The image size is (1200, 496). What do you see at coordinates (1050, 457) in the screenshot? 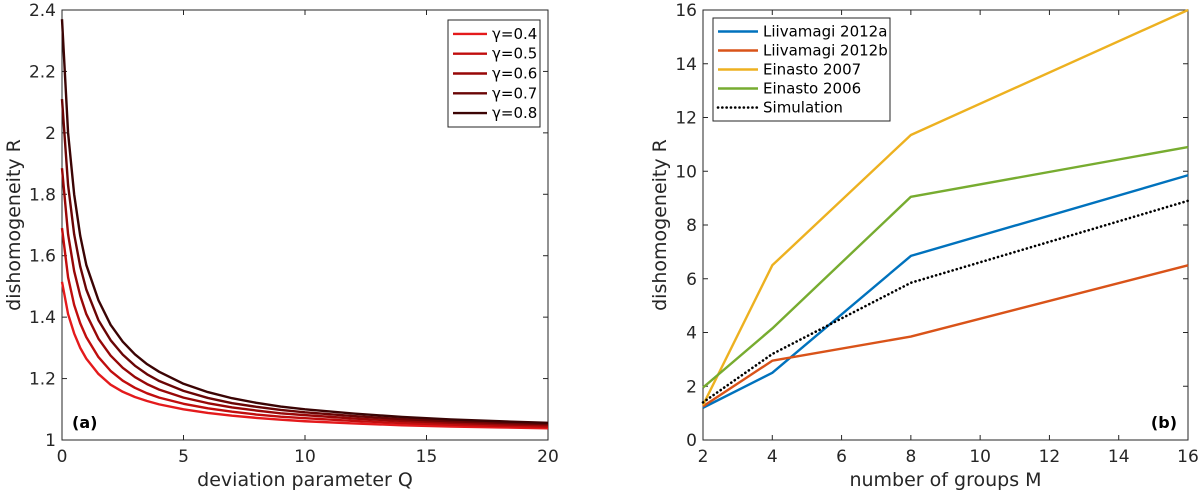
I see `x-tick-label: 12` at bounding box center [1050, 457].